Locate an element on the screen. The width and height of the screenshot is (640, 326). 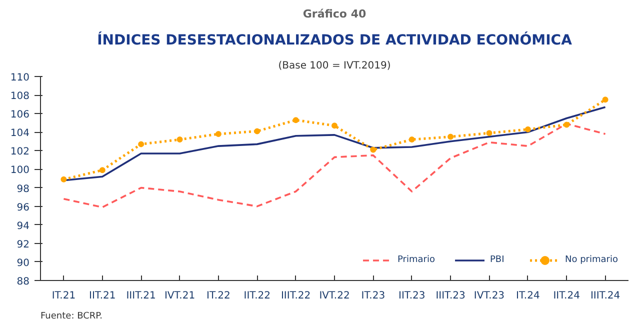
x-tick-label: IT.21 is located at coordinates (64, 296).